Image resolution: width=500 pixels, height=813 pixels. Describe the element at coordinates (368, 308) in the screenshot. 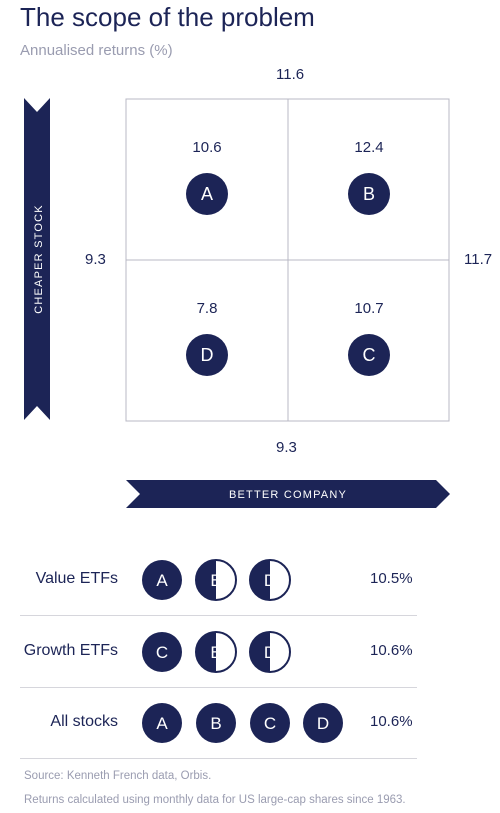

I see `quadrant-value: 10.7` at that location.